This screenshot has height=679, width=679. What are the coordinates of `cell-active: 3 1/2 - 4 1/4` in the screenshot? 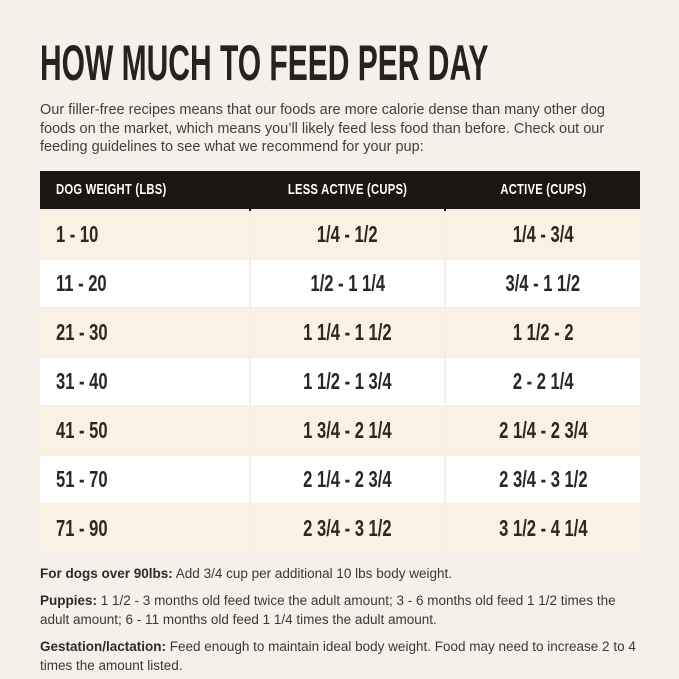 It's located at (542, 527).